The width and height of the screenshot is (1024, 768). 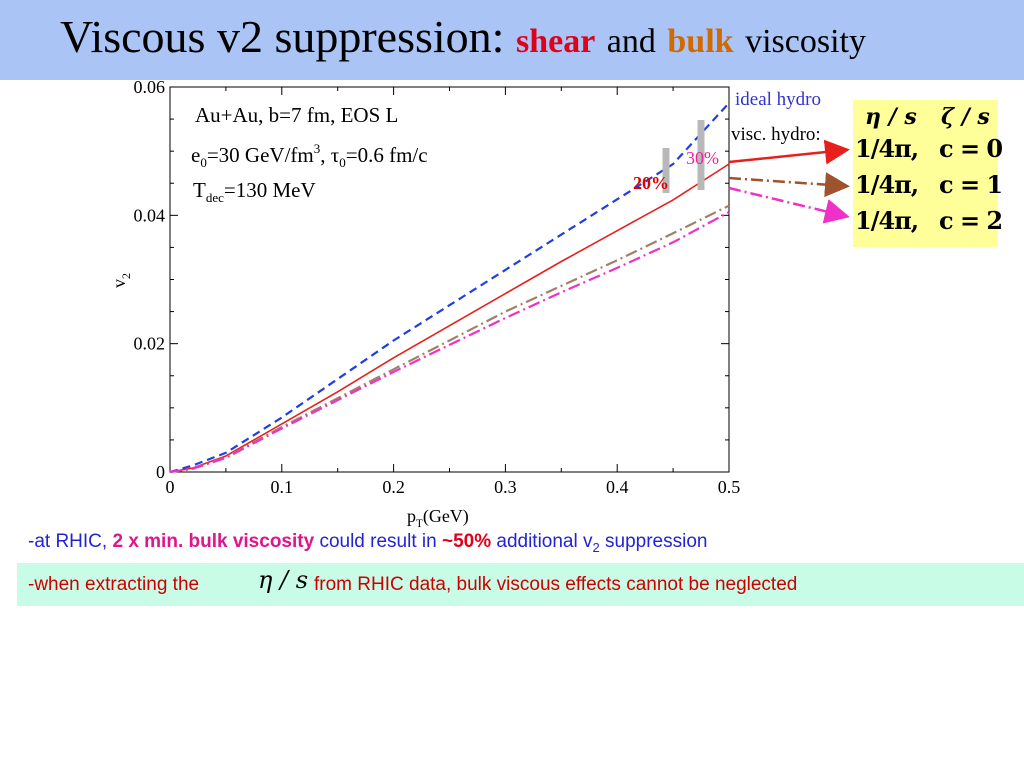 I want to click on bullet2-part-a: -when extracting the, so click(x=113, y=585).